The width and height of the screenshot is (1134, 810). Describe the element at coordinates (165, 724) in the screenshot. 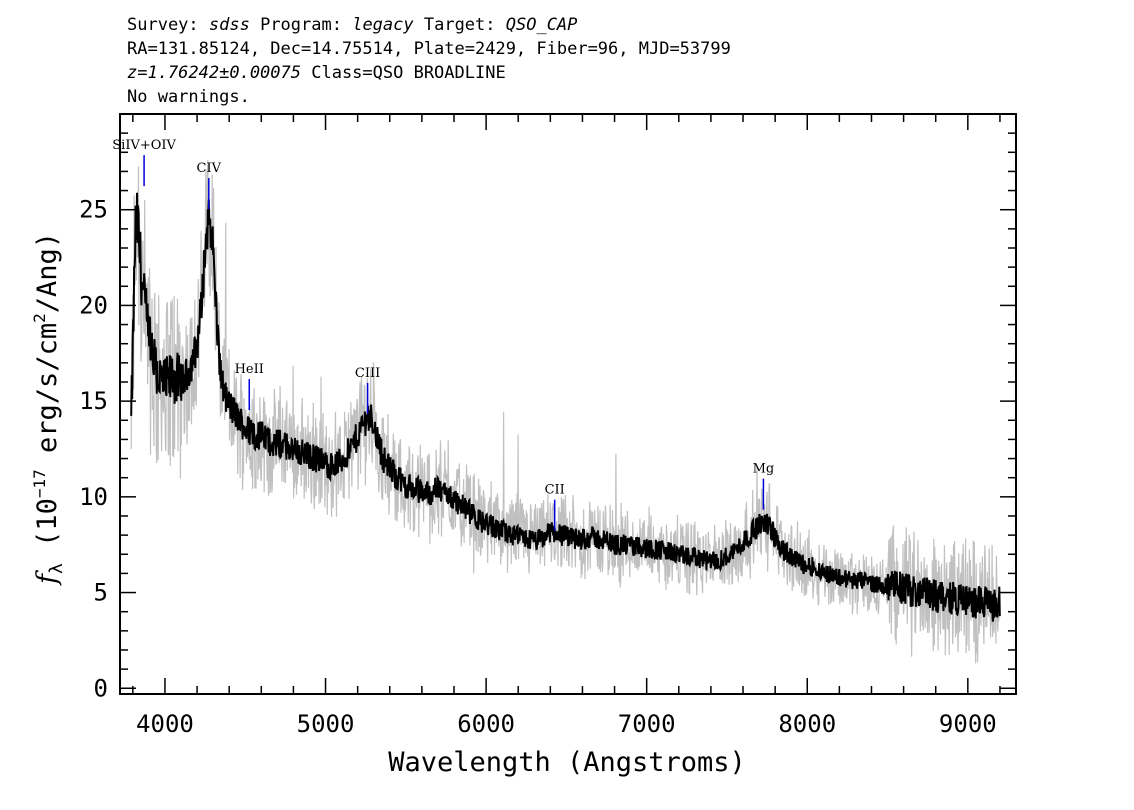

I see `x-tick-label: 4000` at that location.